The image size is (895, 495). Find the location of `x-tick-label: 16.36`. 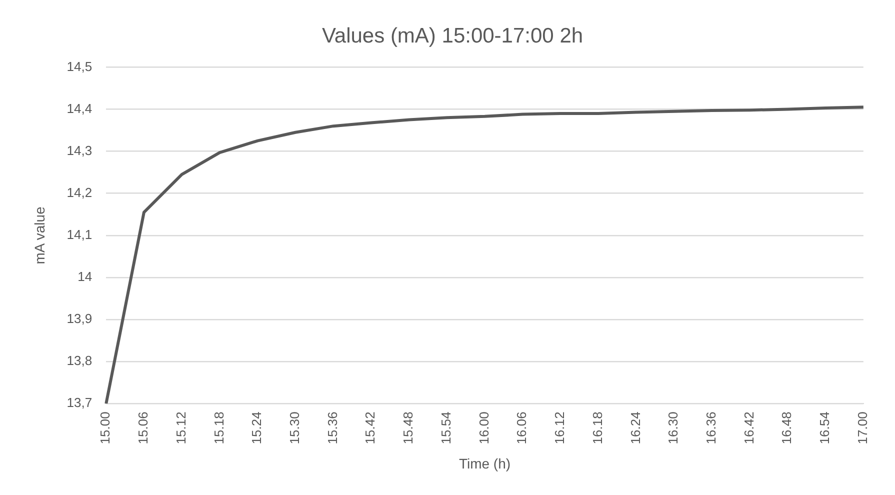

x-tick-label: 16.36 is located at coordinates (711, 428).